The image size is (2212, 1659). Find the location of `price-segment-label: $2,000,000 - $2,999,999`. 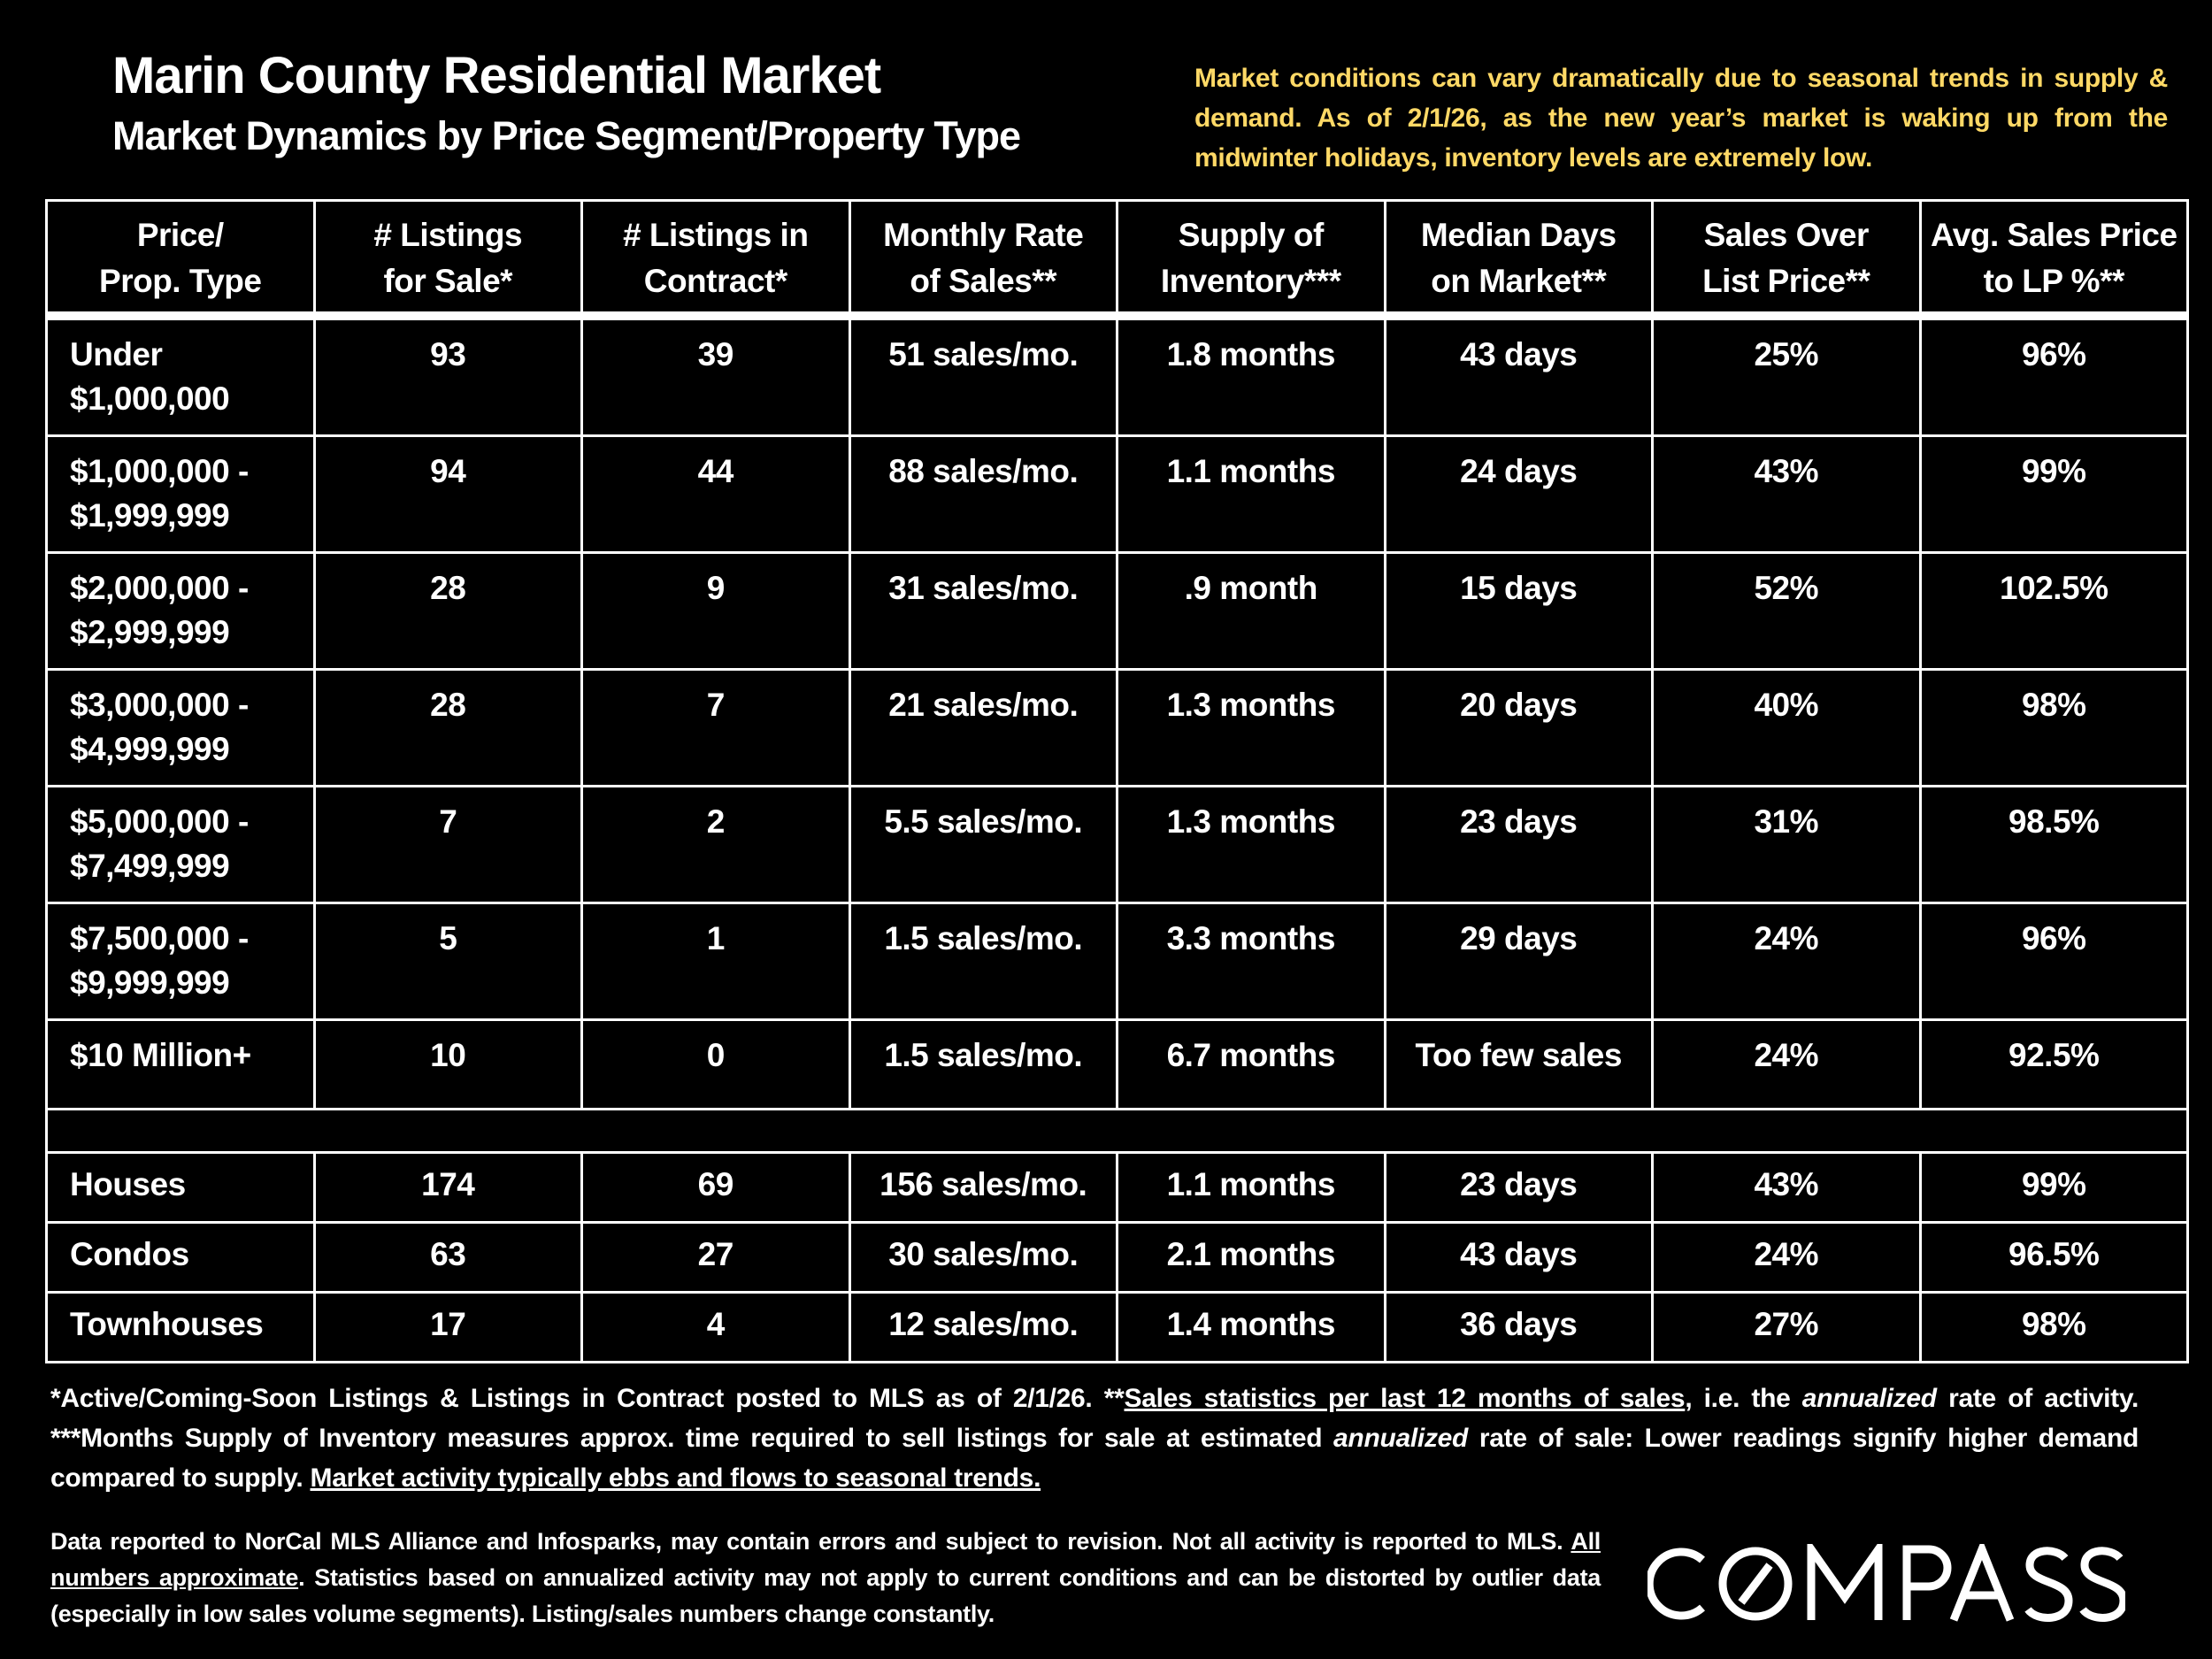

price-segment-label: $2,000,000 - $2,999,999 is located at coordinates (181, 611).